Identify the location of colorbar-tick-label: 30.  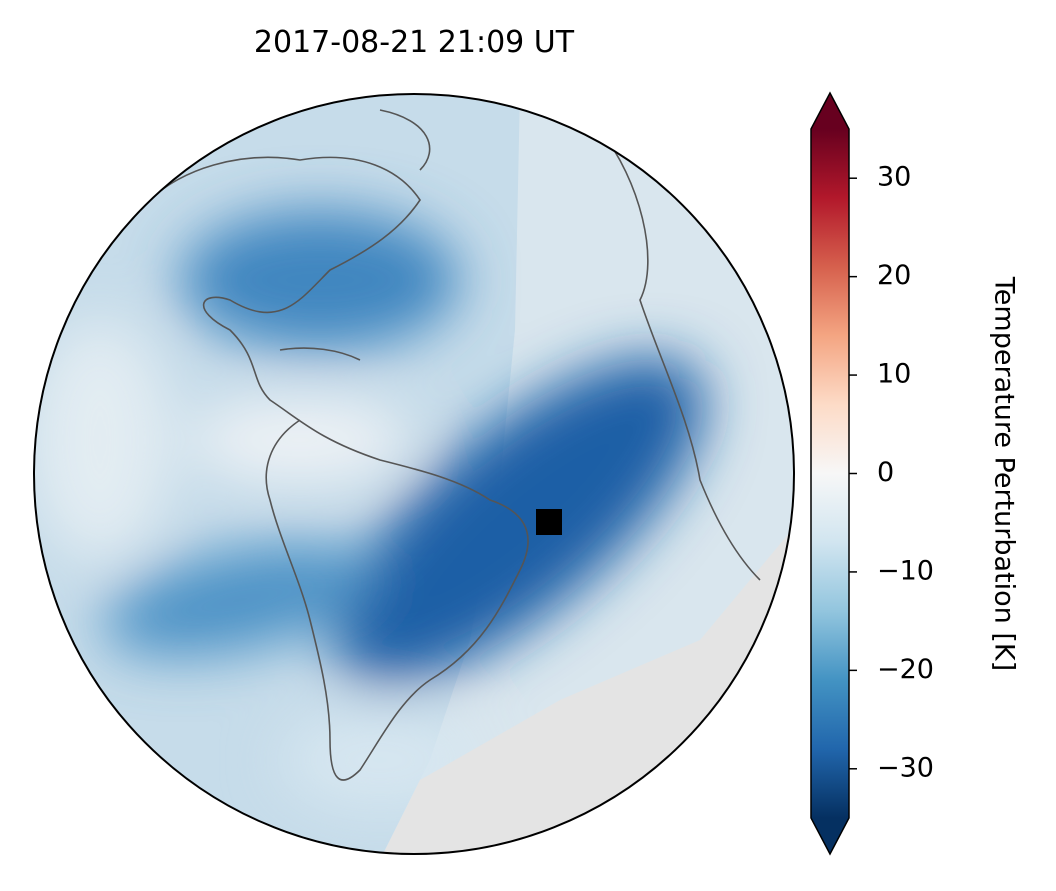
(894, 177).